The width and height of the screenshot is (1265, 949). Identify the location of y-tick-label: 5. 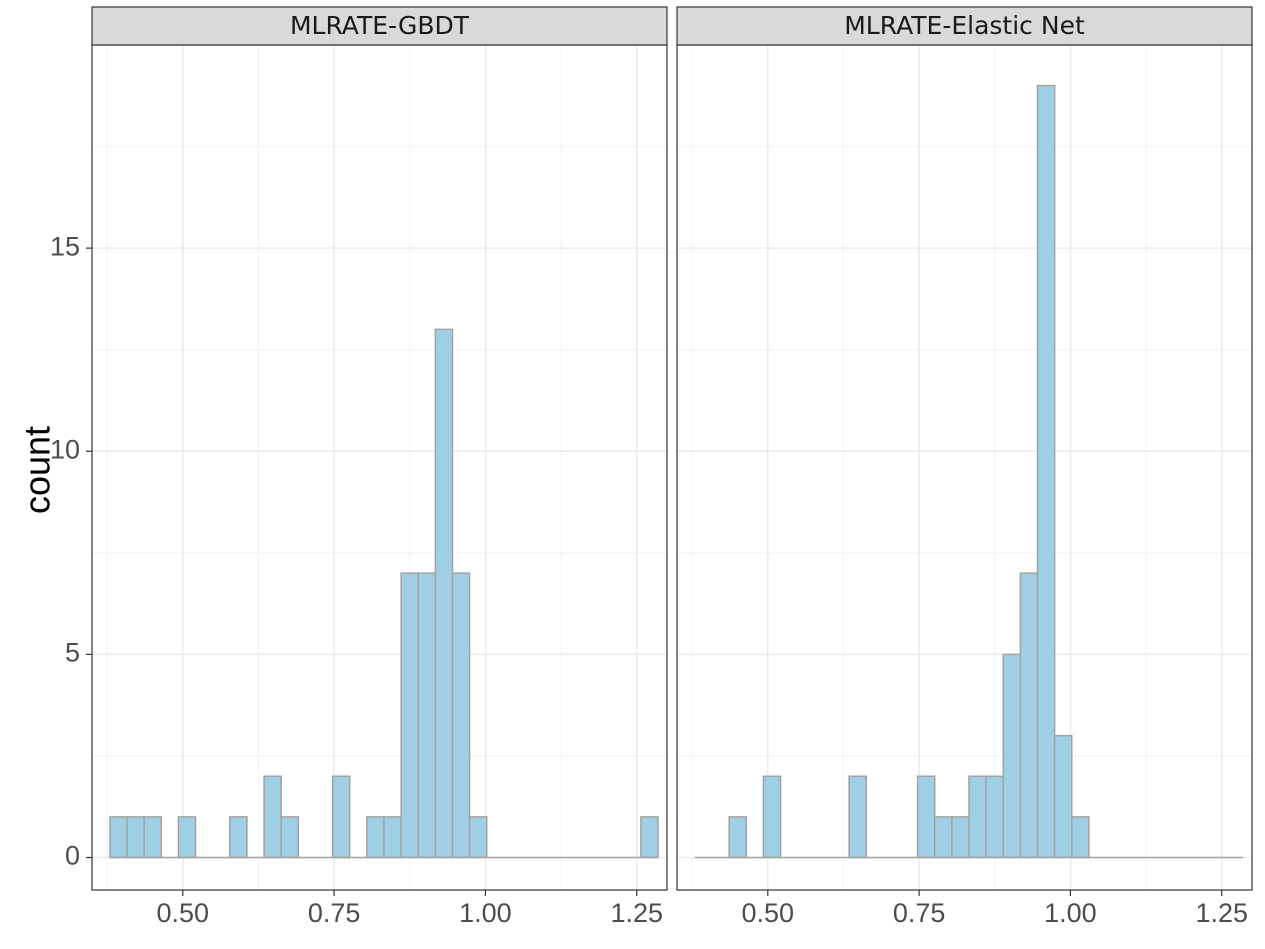
(72, 653).